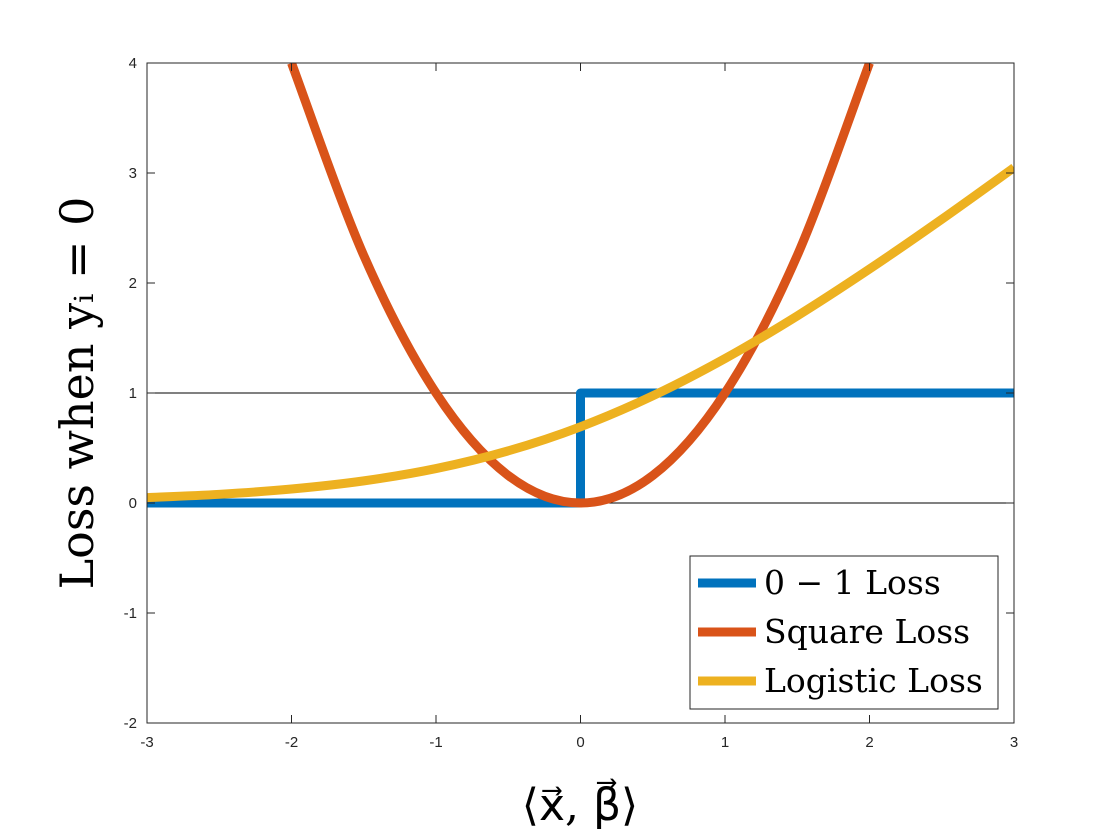 This screenshot has width=1120, height=840. Describe the element at coordinates (725, 742) in the screenshot. I see `x-tick-label: 1` at that location.